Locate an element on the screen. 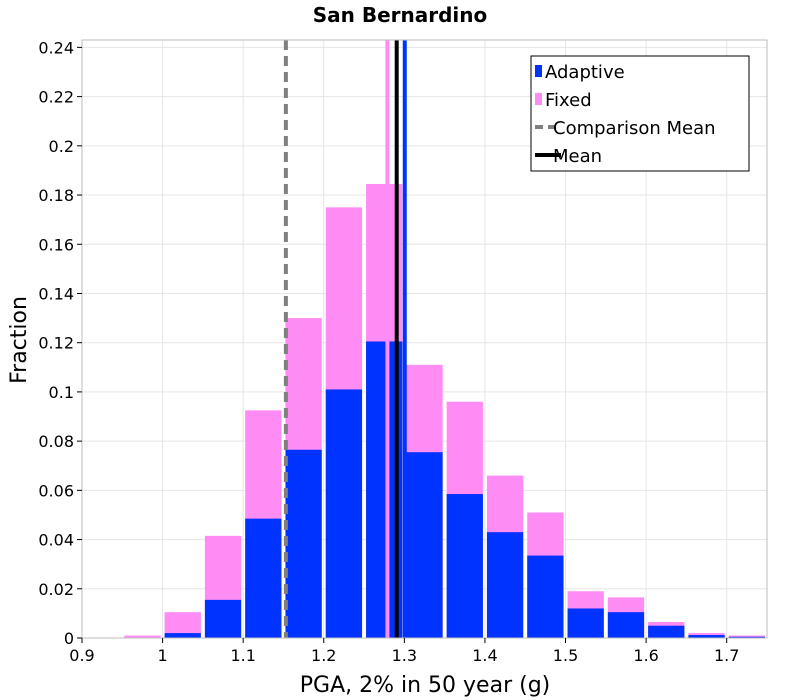 The image size is (800, 700). x-tick-label: 1.5 is located at coordinates (565, 655).